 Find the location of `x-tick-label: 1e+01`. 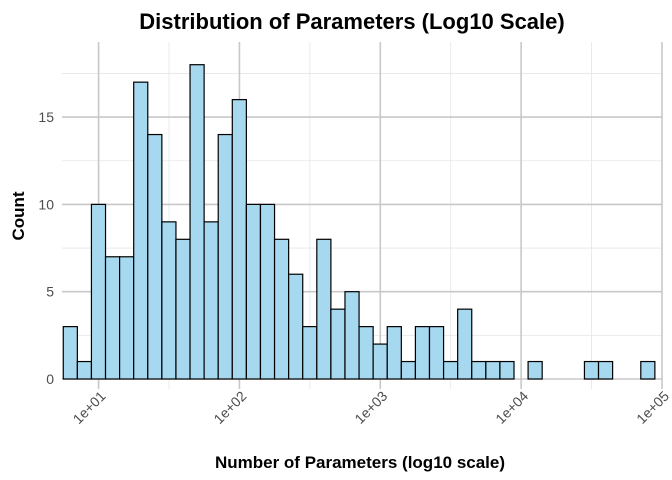

x-tick-label: 1e+01 is located at coordinates (89, 407).